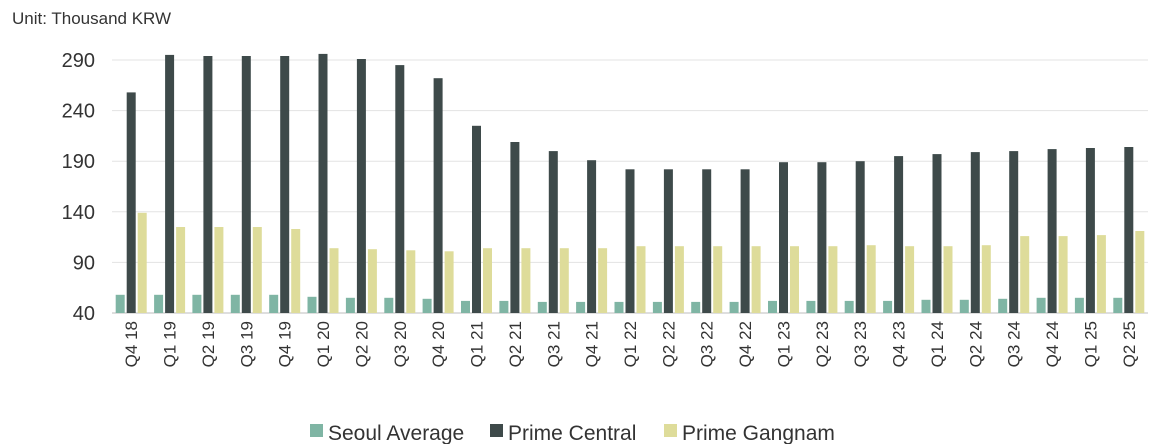 This screenshot has height=444, width=1150. What do you see at coordinates (78, 112) in the screenshot?
I see `y-tick-label: 240` at bounding box center [78, 112].